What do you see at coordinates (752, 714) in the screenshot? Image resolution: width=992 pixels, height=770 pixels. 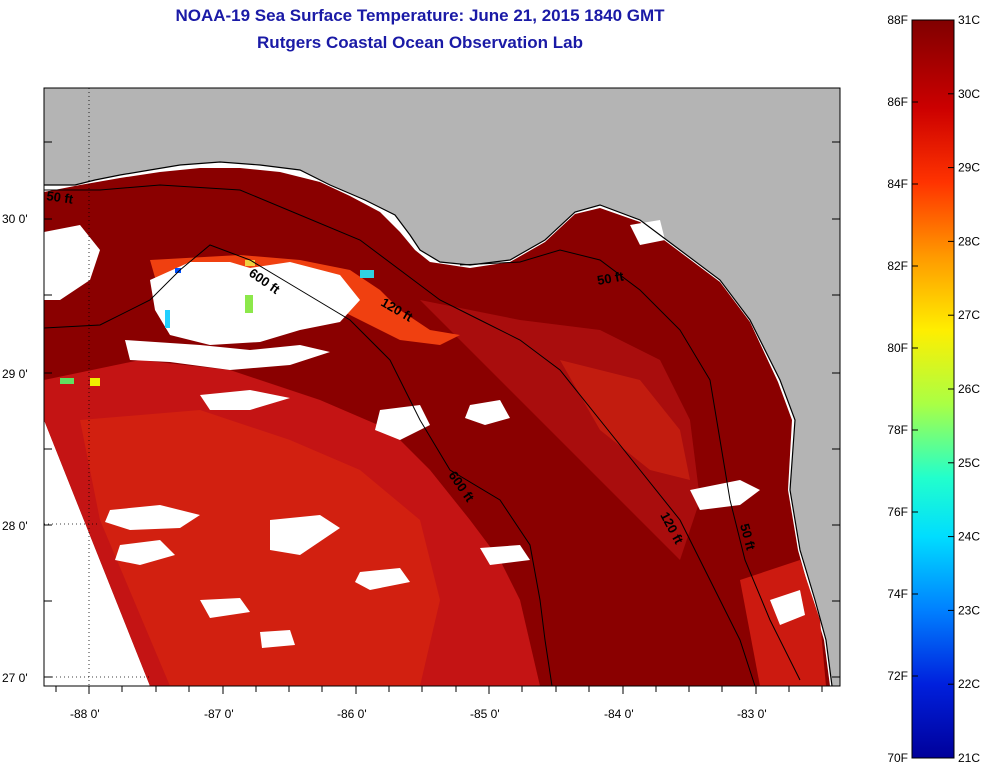 I see `lon-label: -83 0'` at bounding box center [752, 714].